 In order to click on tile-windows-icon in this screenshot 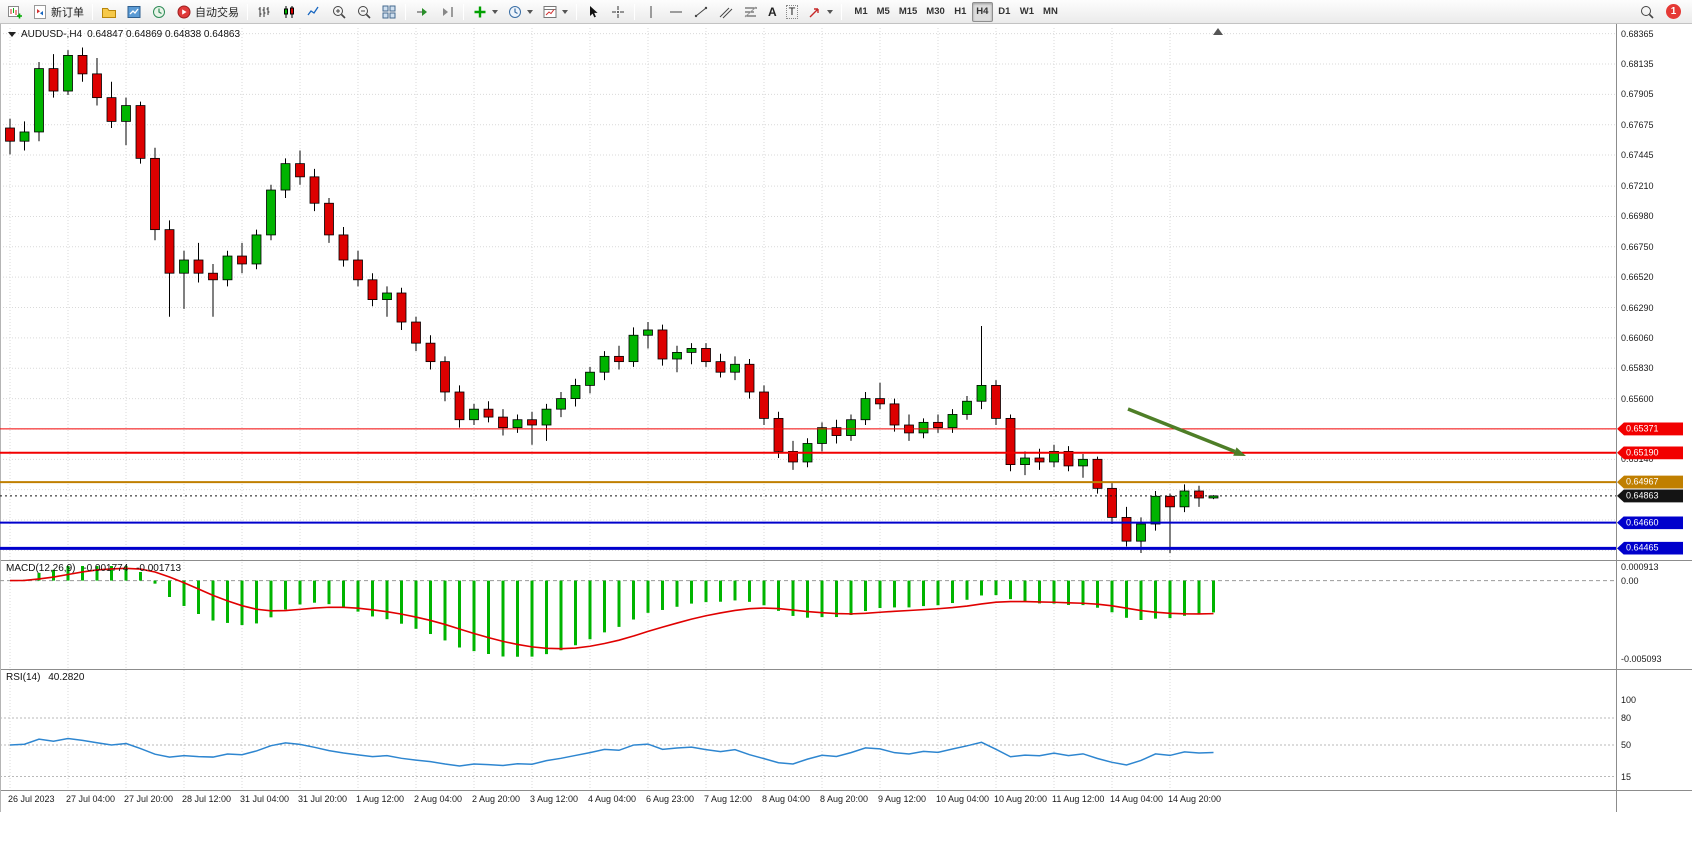, I will do `click(389, 11)`.